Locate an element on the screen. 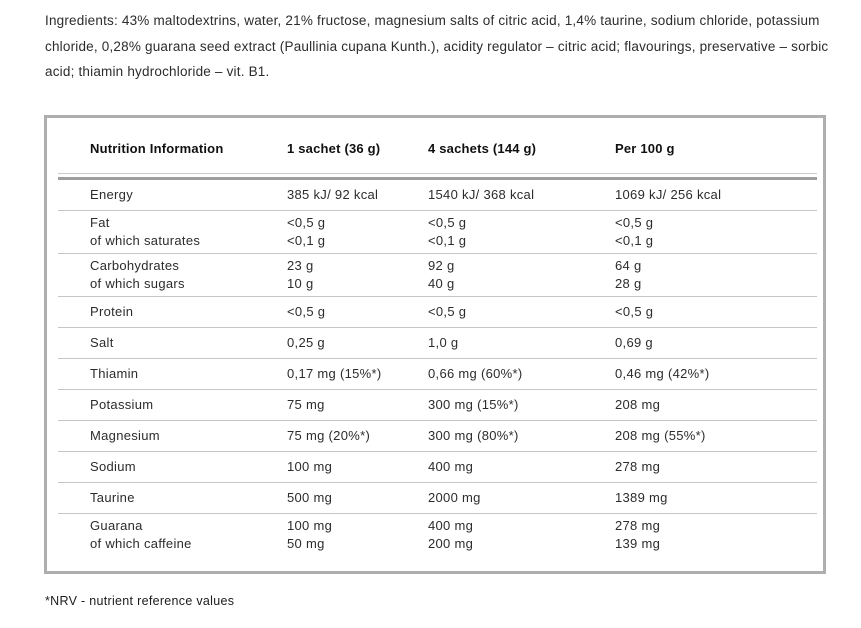 This screenshot has width=861, height=628. row-label-cell: Energy is located at coordinates (111, 194).